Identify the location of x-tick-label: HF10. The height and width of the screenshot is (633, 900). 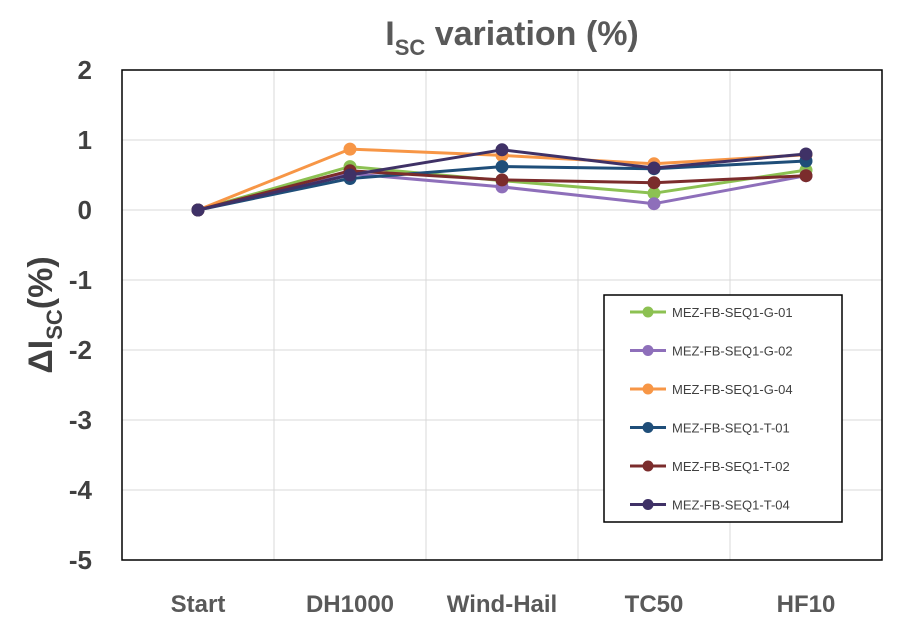
(806, 604).